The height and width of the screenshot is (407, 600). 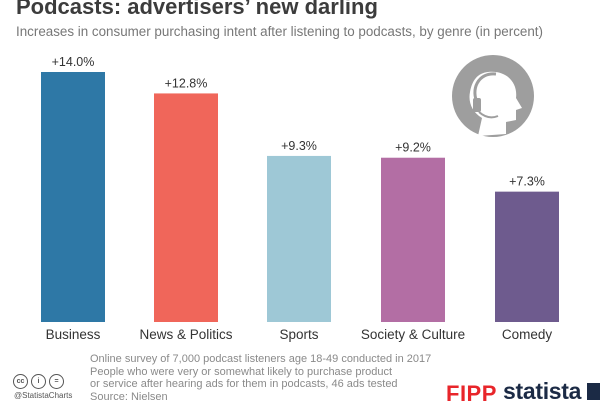 What do you see at coordinates (299, 146) in the screenshot?
I see `data-label: +9.3%` at bounding box center [299, 146].